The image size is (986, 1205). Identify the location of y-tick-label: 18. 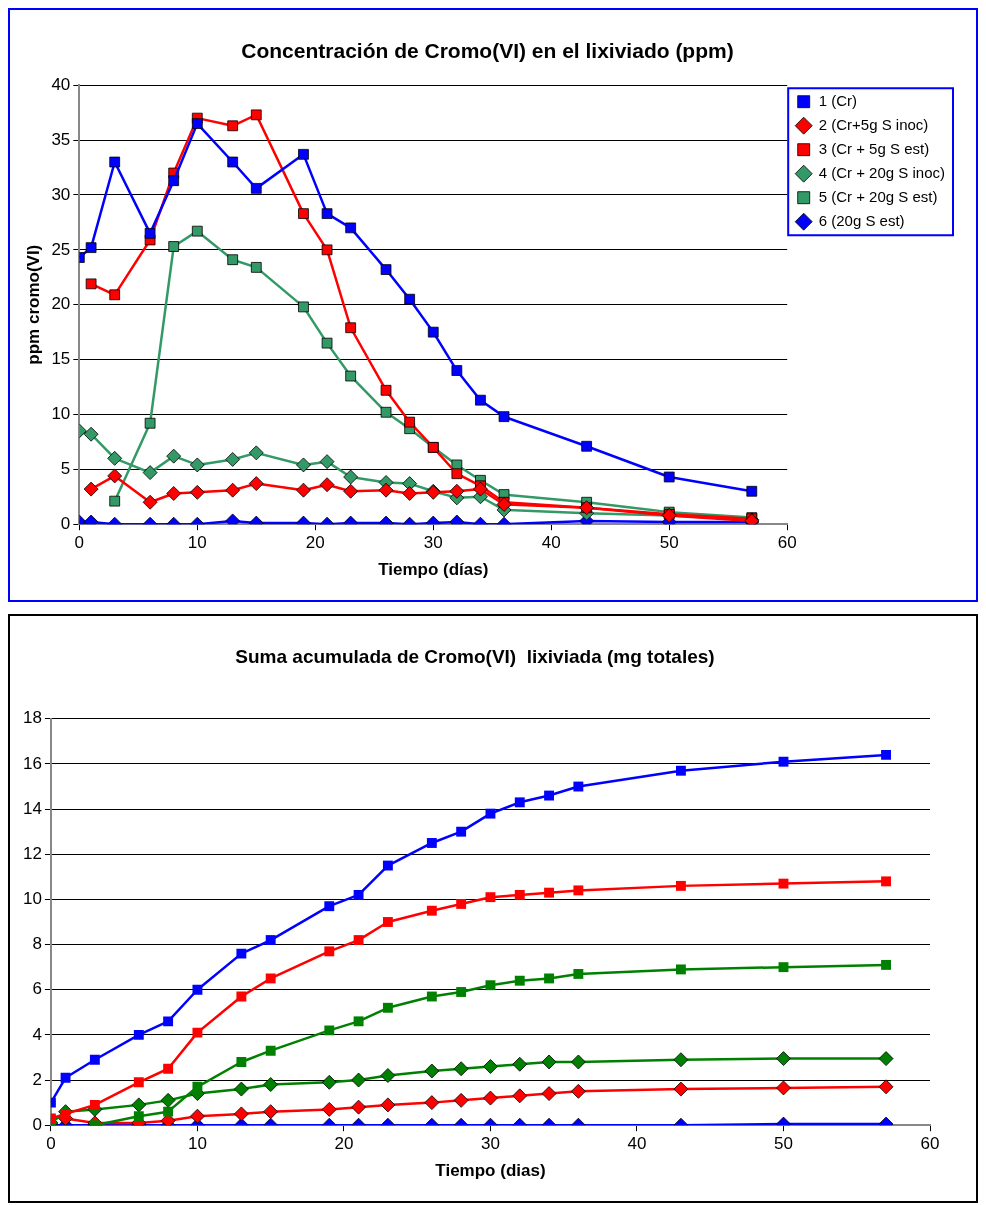
(32, 718).